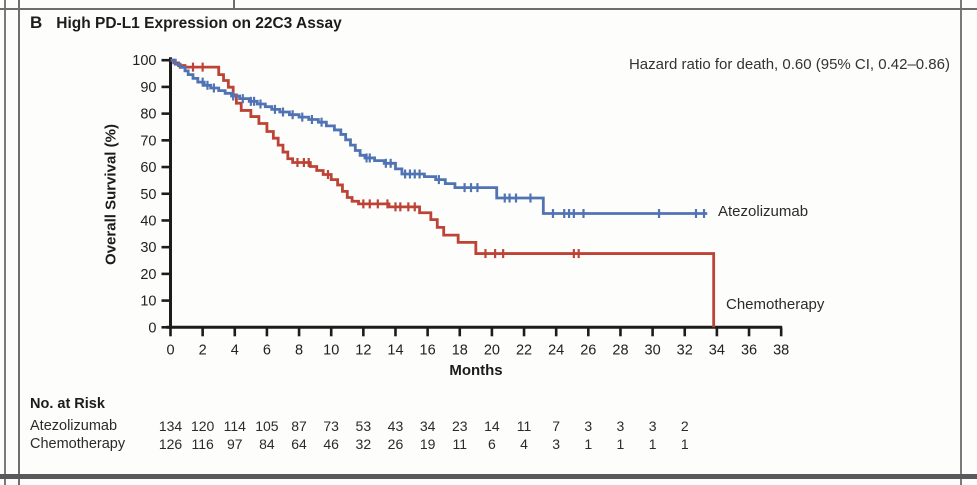 This screenshot has height=485, width=977. I want to click on risk-value: 4, so click(524, 444).